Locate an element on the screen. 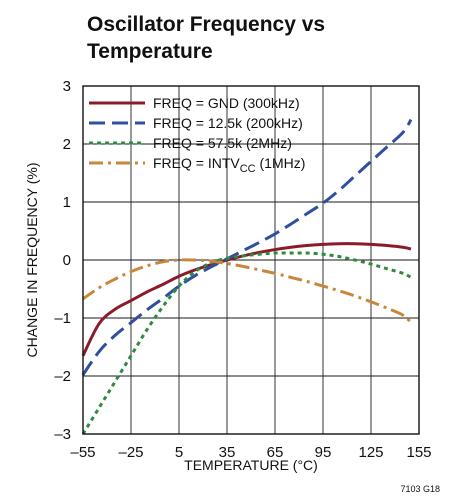 This screenshot has height=500, width=463. x-tick-labels: –55 –25 5 35 65 95 125 155 is located at coordinates (250, 452).